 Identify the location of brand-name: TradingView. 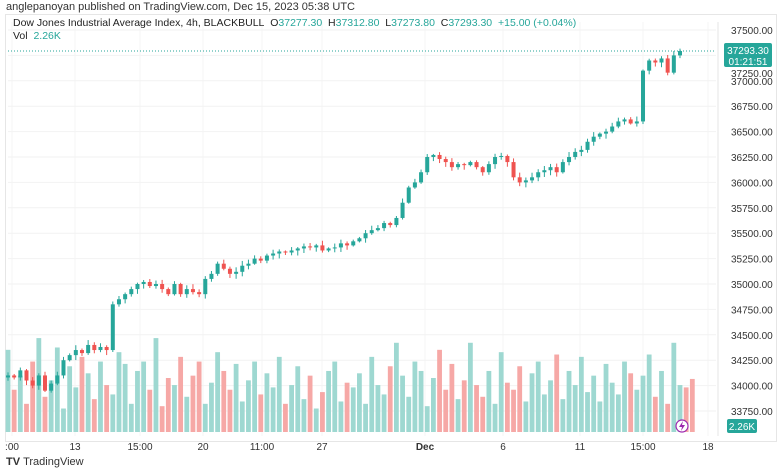
(53, 462).